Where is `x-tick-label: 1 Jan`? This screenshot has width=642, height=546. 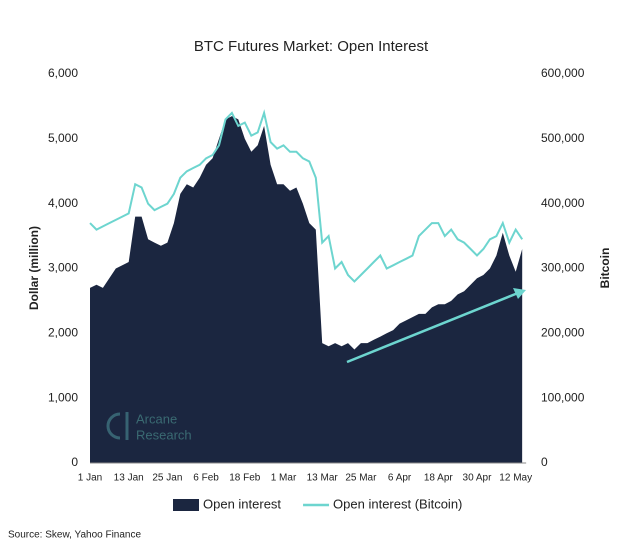 x-tick-label: 1 Jan is located at coordinates (90, 478).